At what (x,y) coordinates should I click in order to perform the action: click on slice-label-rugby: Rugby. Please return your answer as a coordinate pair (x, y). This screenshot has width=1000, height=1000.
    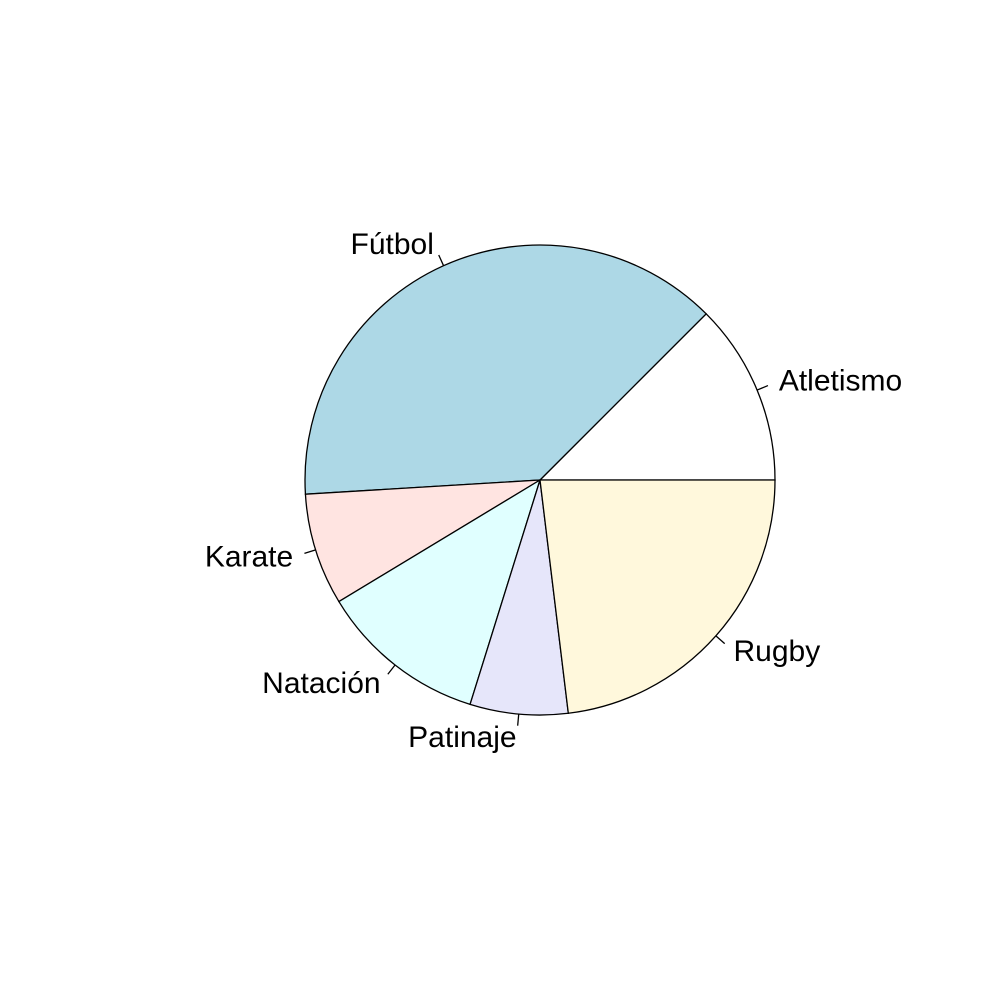
    Looking at the image, I should click on (776, 651).